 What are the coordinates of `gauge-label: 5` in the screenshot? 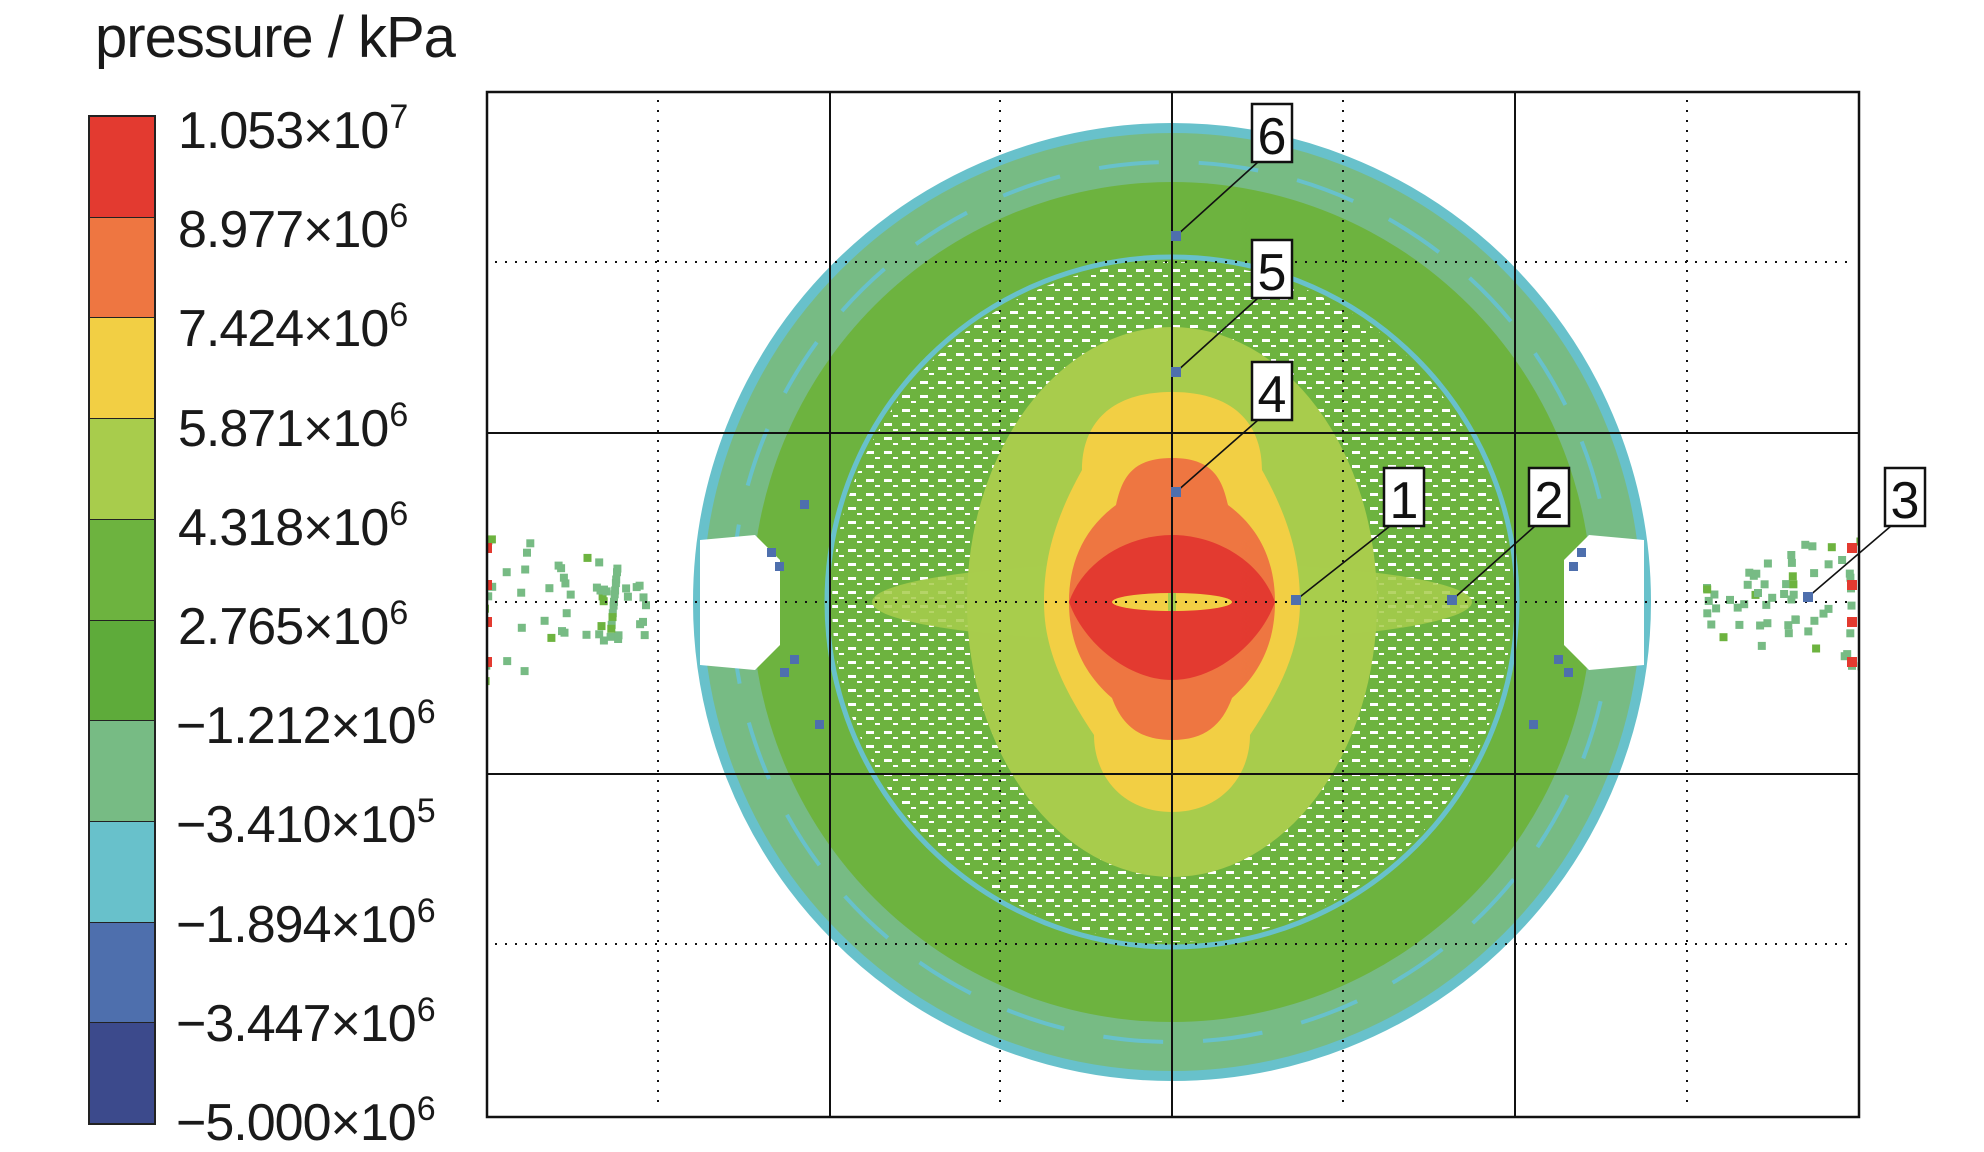 It's located at (1272, 273).